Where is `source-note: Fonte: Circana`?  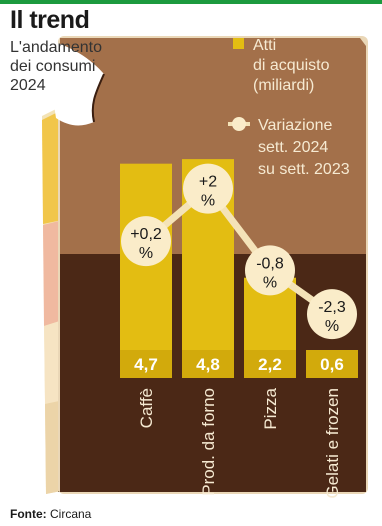
source-note: Fonte: Circana is located at coordinates (50, 514).